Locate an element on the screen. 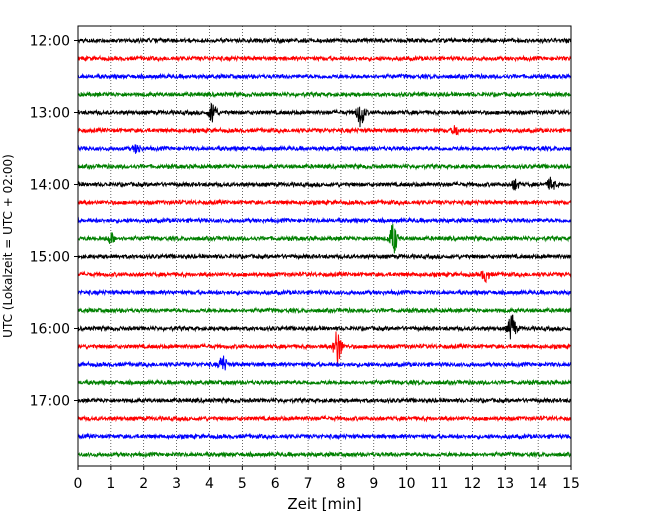 Image resolution: width=650 pixels, height=520 pixels. y-tick-label: 17:00 is located at coordinates (50, 402).